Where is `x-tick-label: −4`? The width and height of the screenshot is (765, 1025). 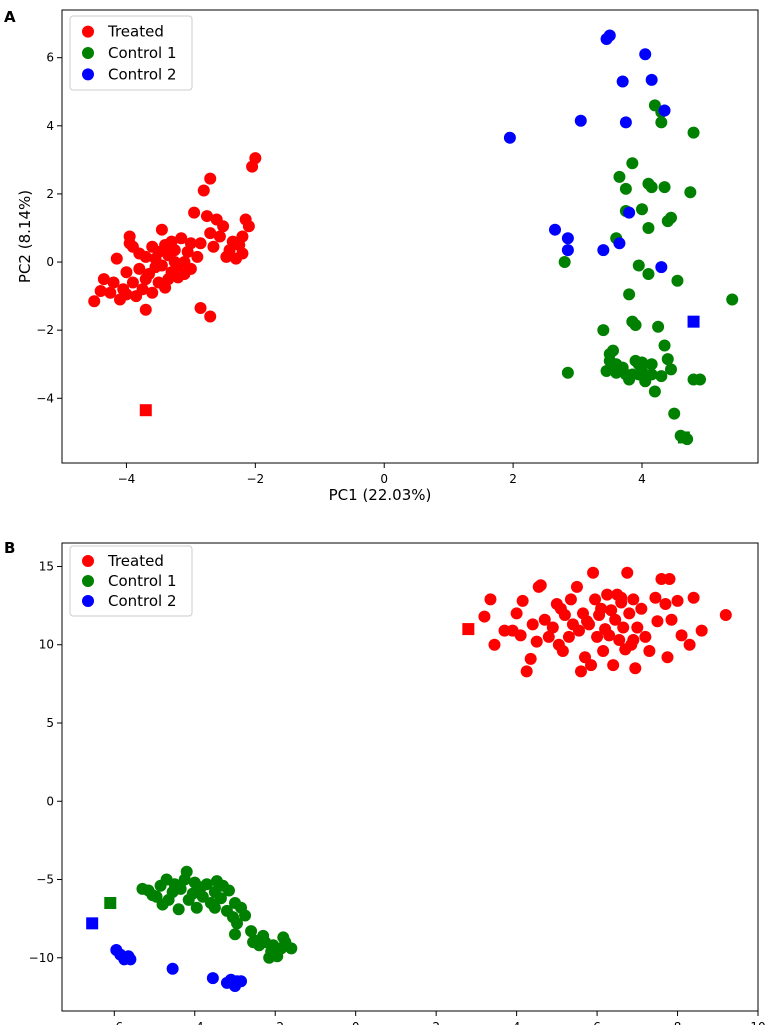
x-tick-label: −4 is located at coordinates (195, 1022).